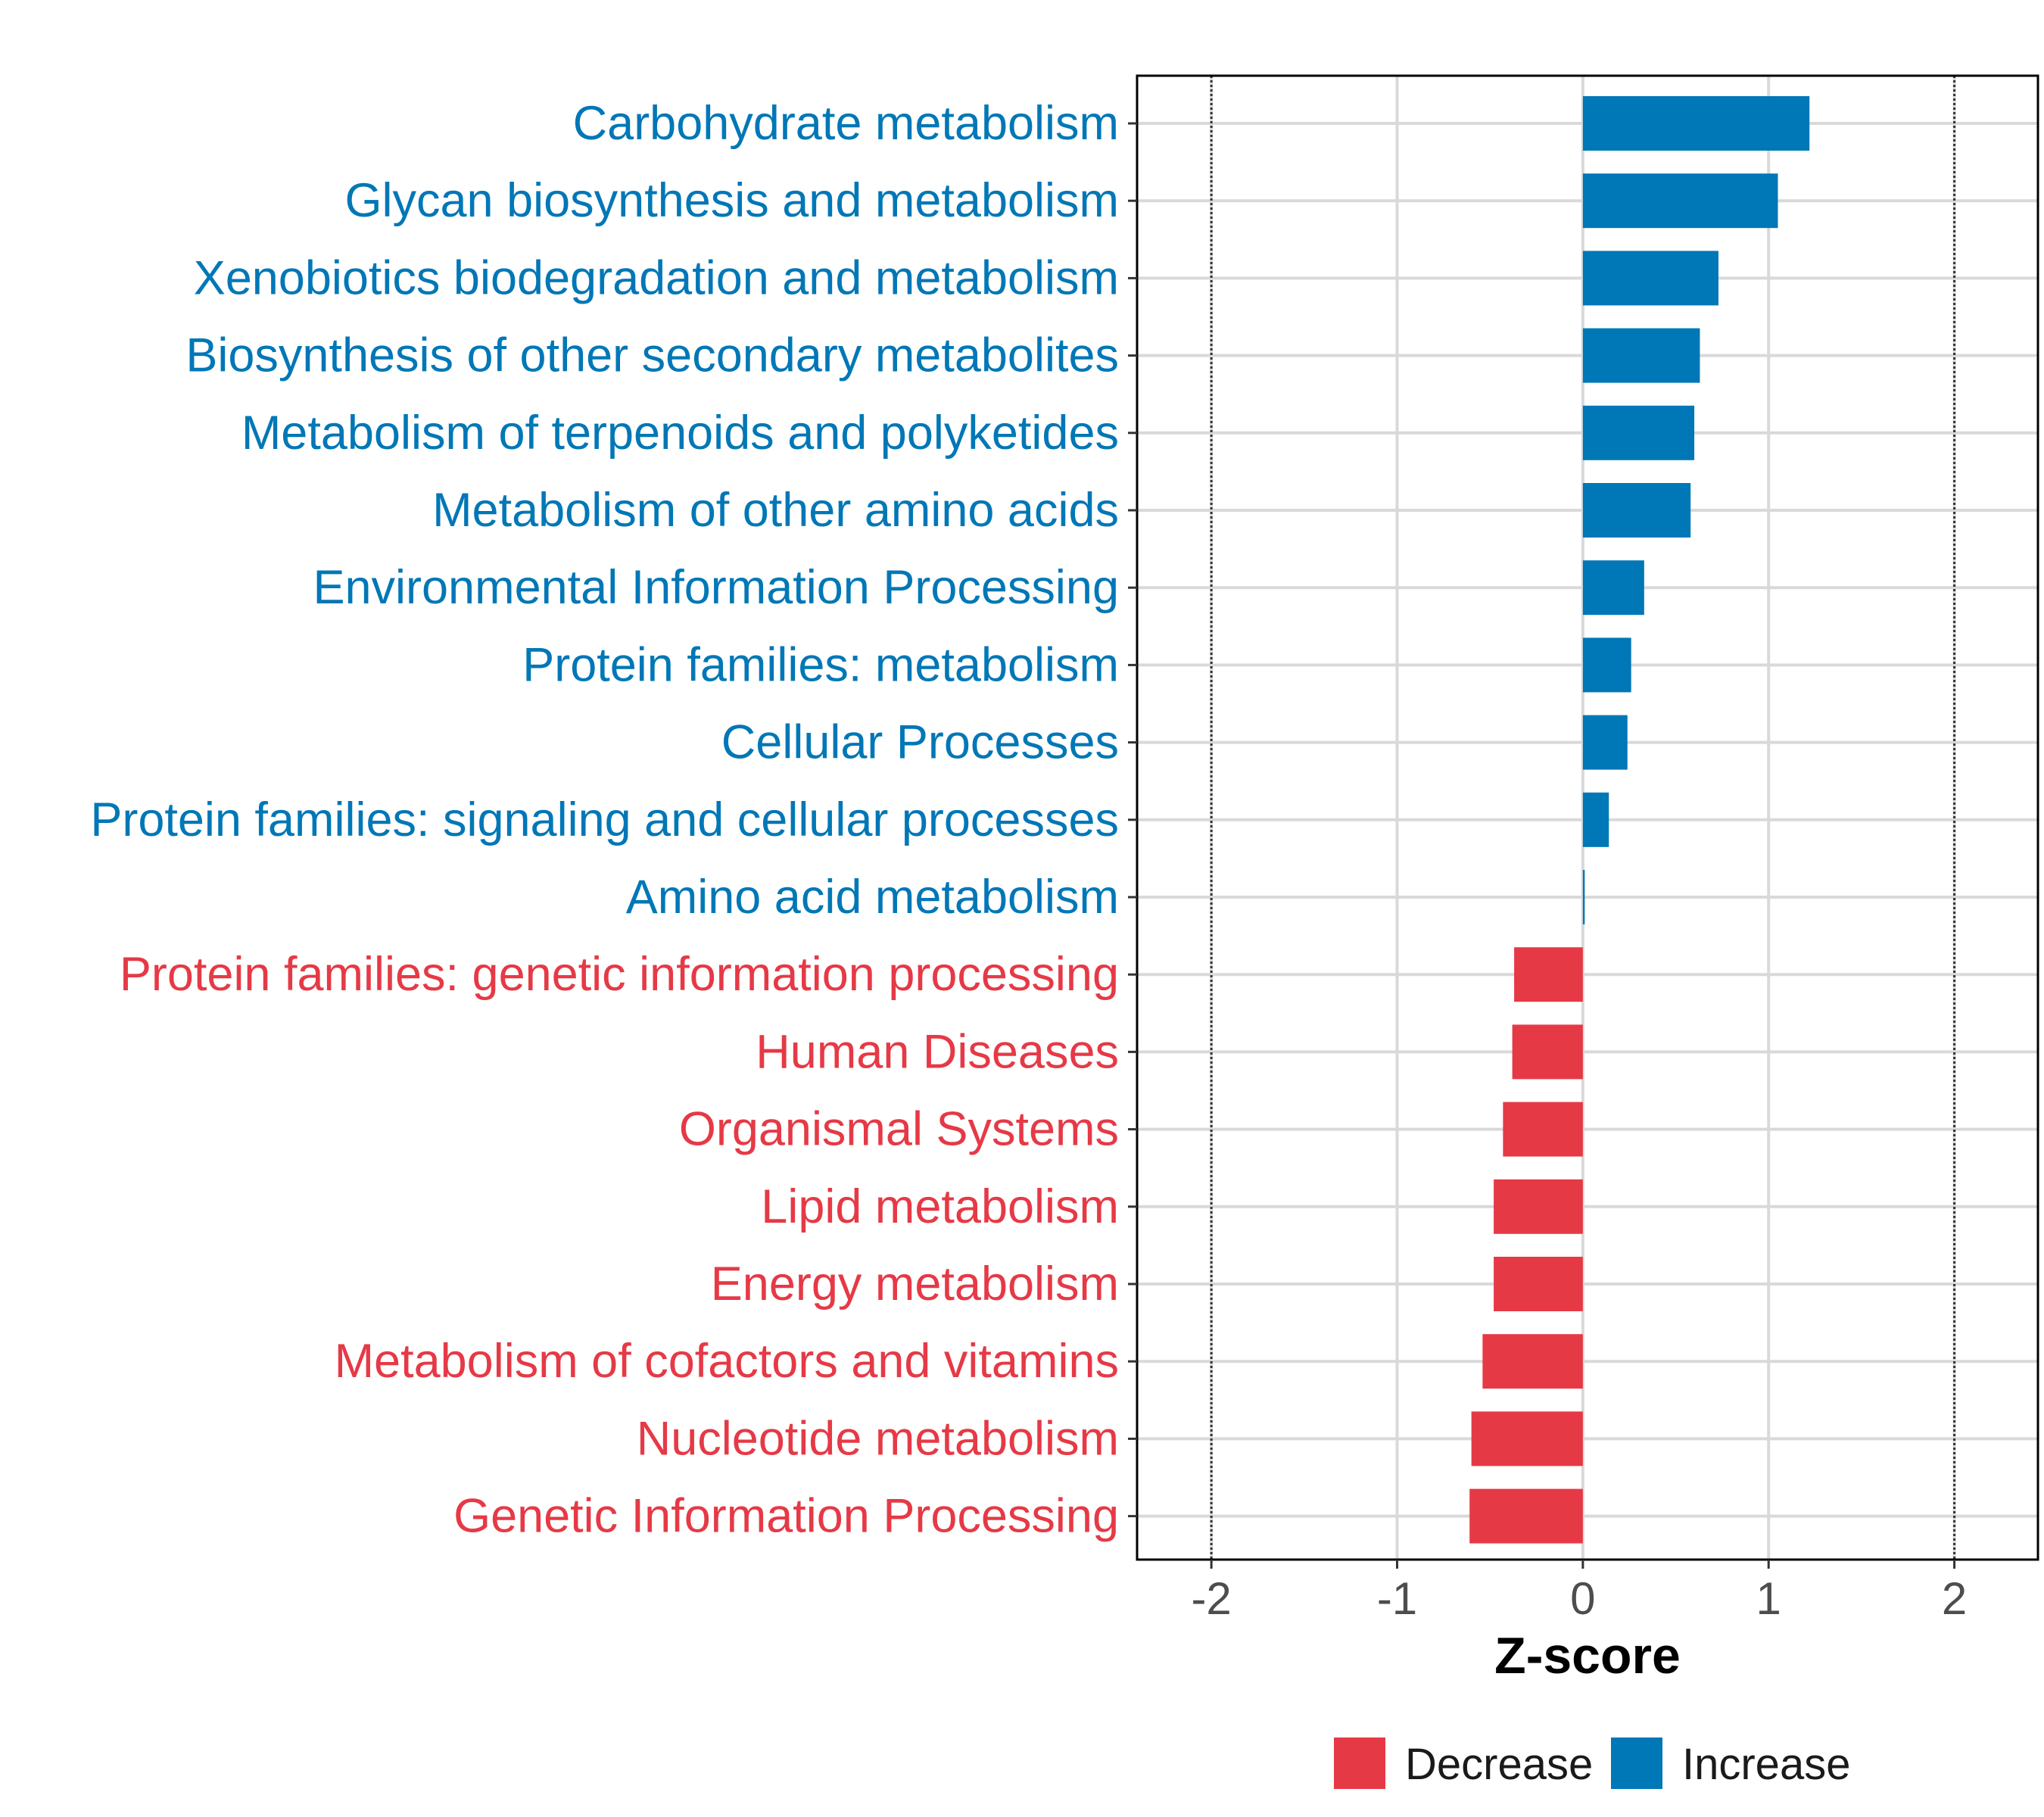 The image size is (2044, 1817). What do you see at coordinates (1397, 1599) in the screenshot?
I see `x-tick-label: -1` at bounding box center [1397, 1599].